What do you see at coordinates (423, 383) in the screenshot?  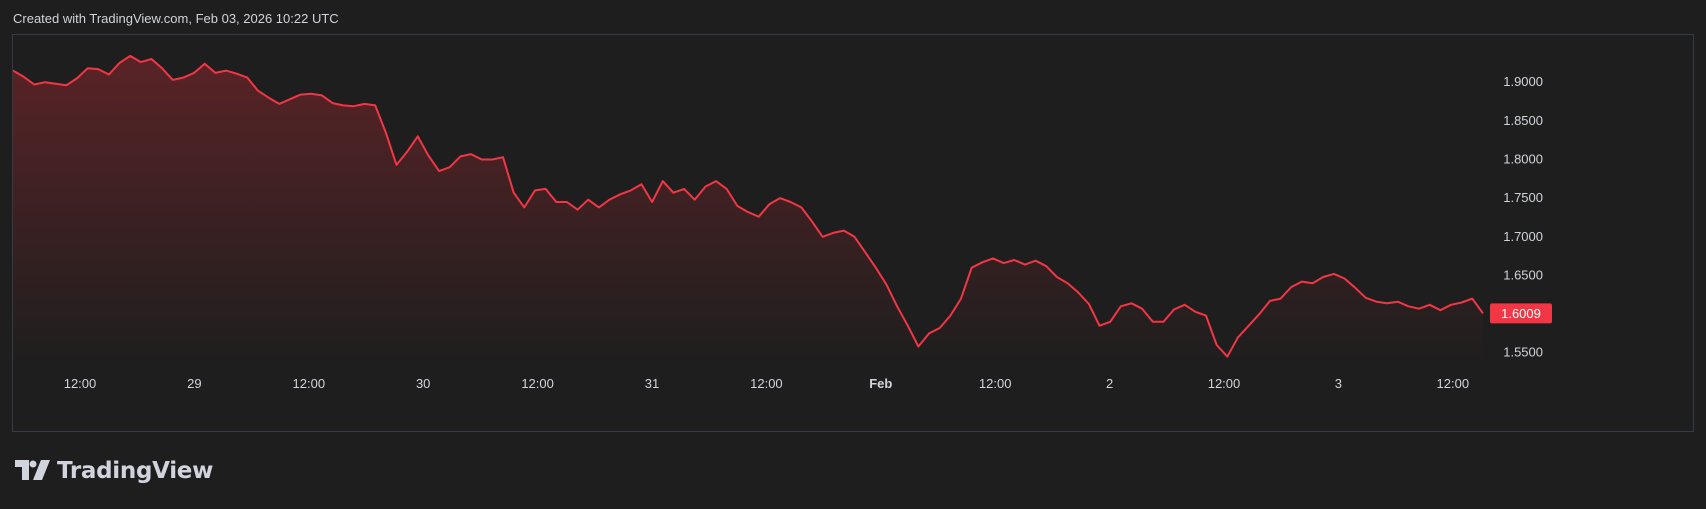 I see `x-tick-label: 30` at bounding box center [423, 383].